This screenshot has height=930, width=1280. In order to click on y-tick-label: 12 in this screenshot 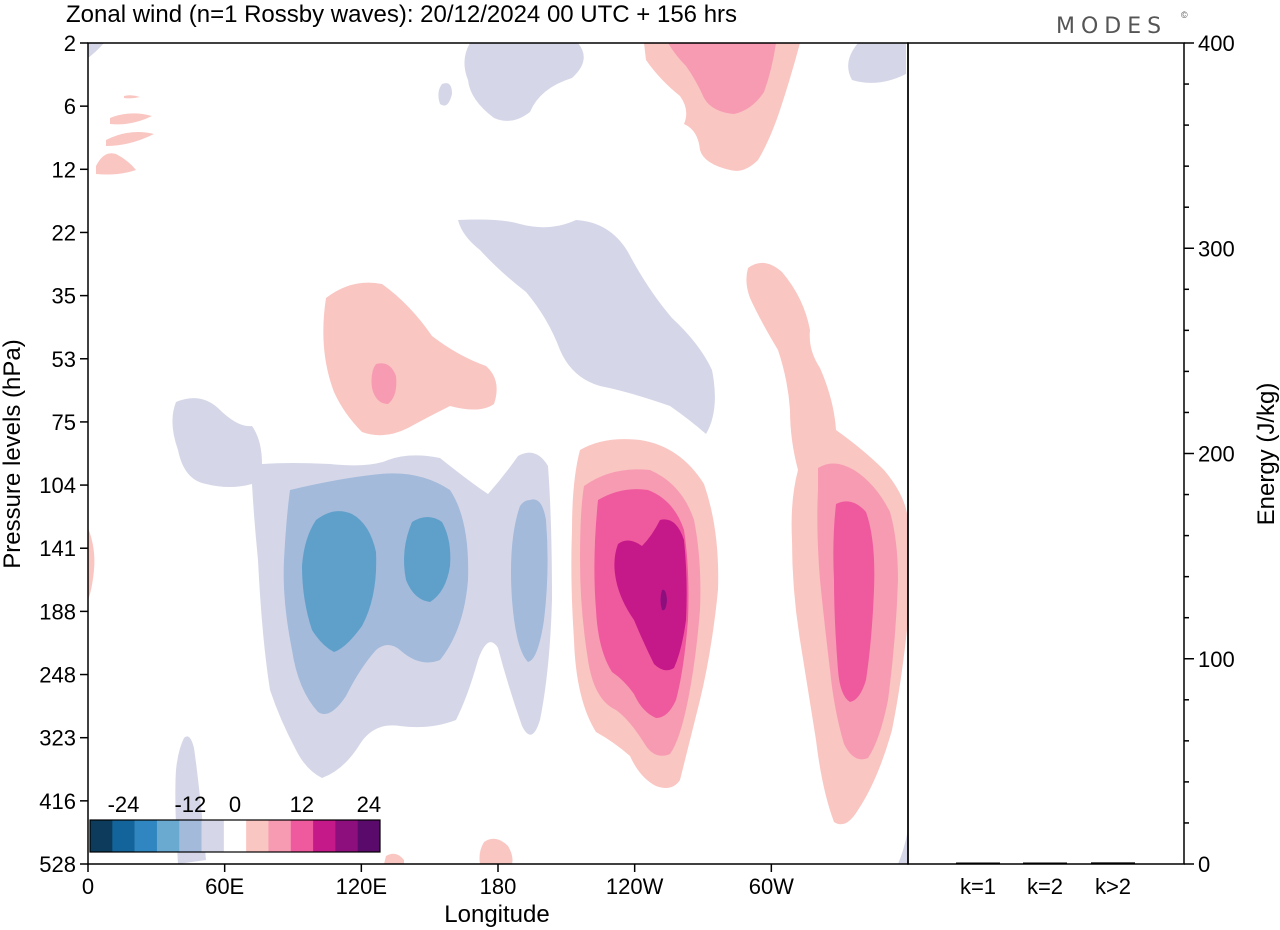, I will do `click(64, 169)`.